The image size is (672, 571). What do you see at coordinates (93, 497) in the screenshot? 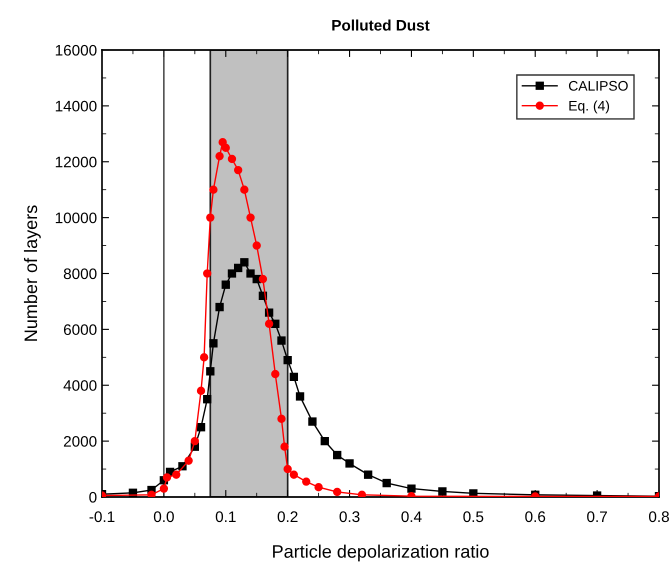
I see `y-tick-label: 0` at bounding box center [93, 497].